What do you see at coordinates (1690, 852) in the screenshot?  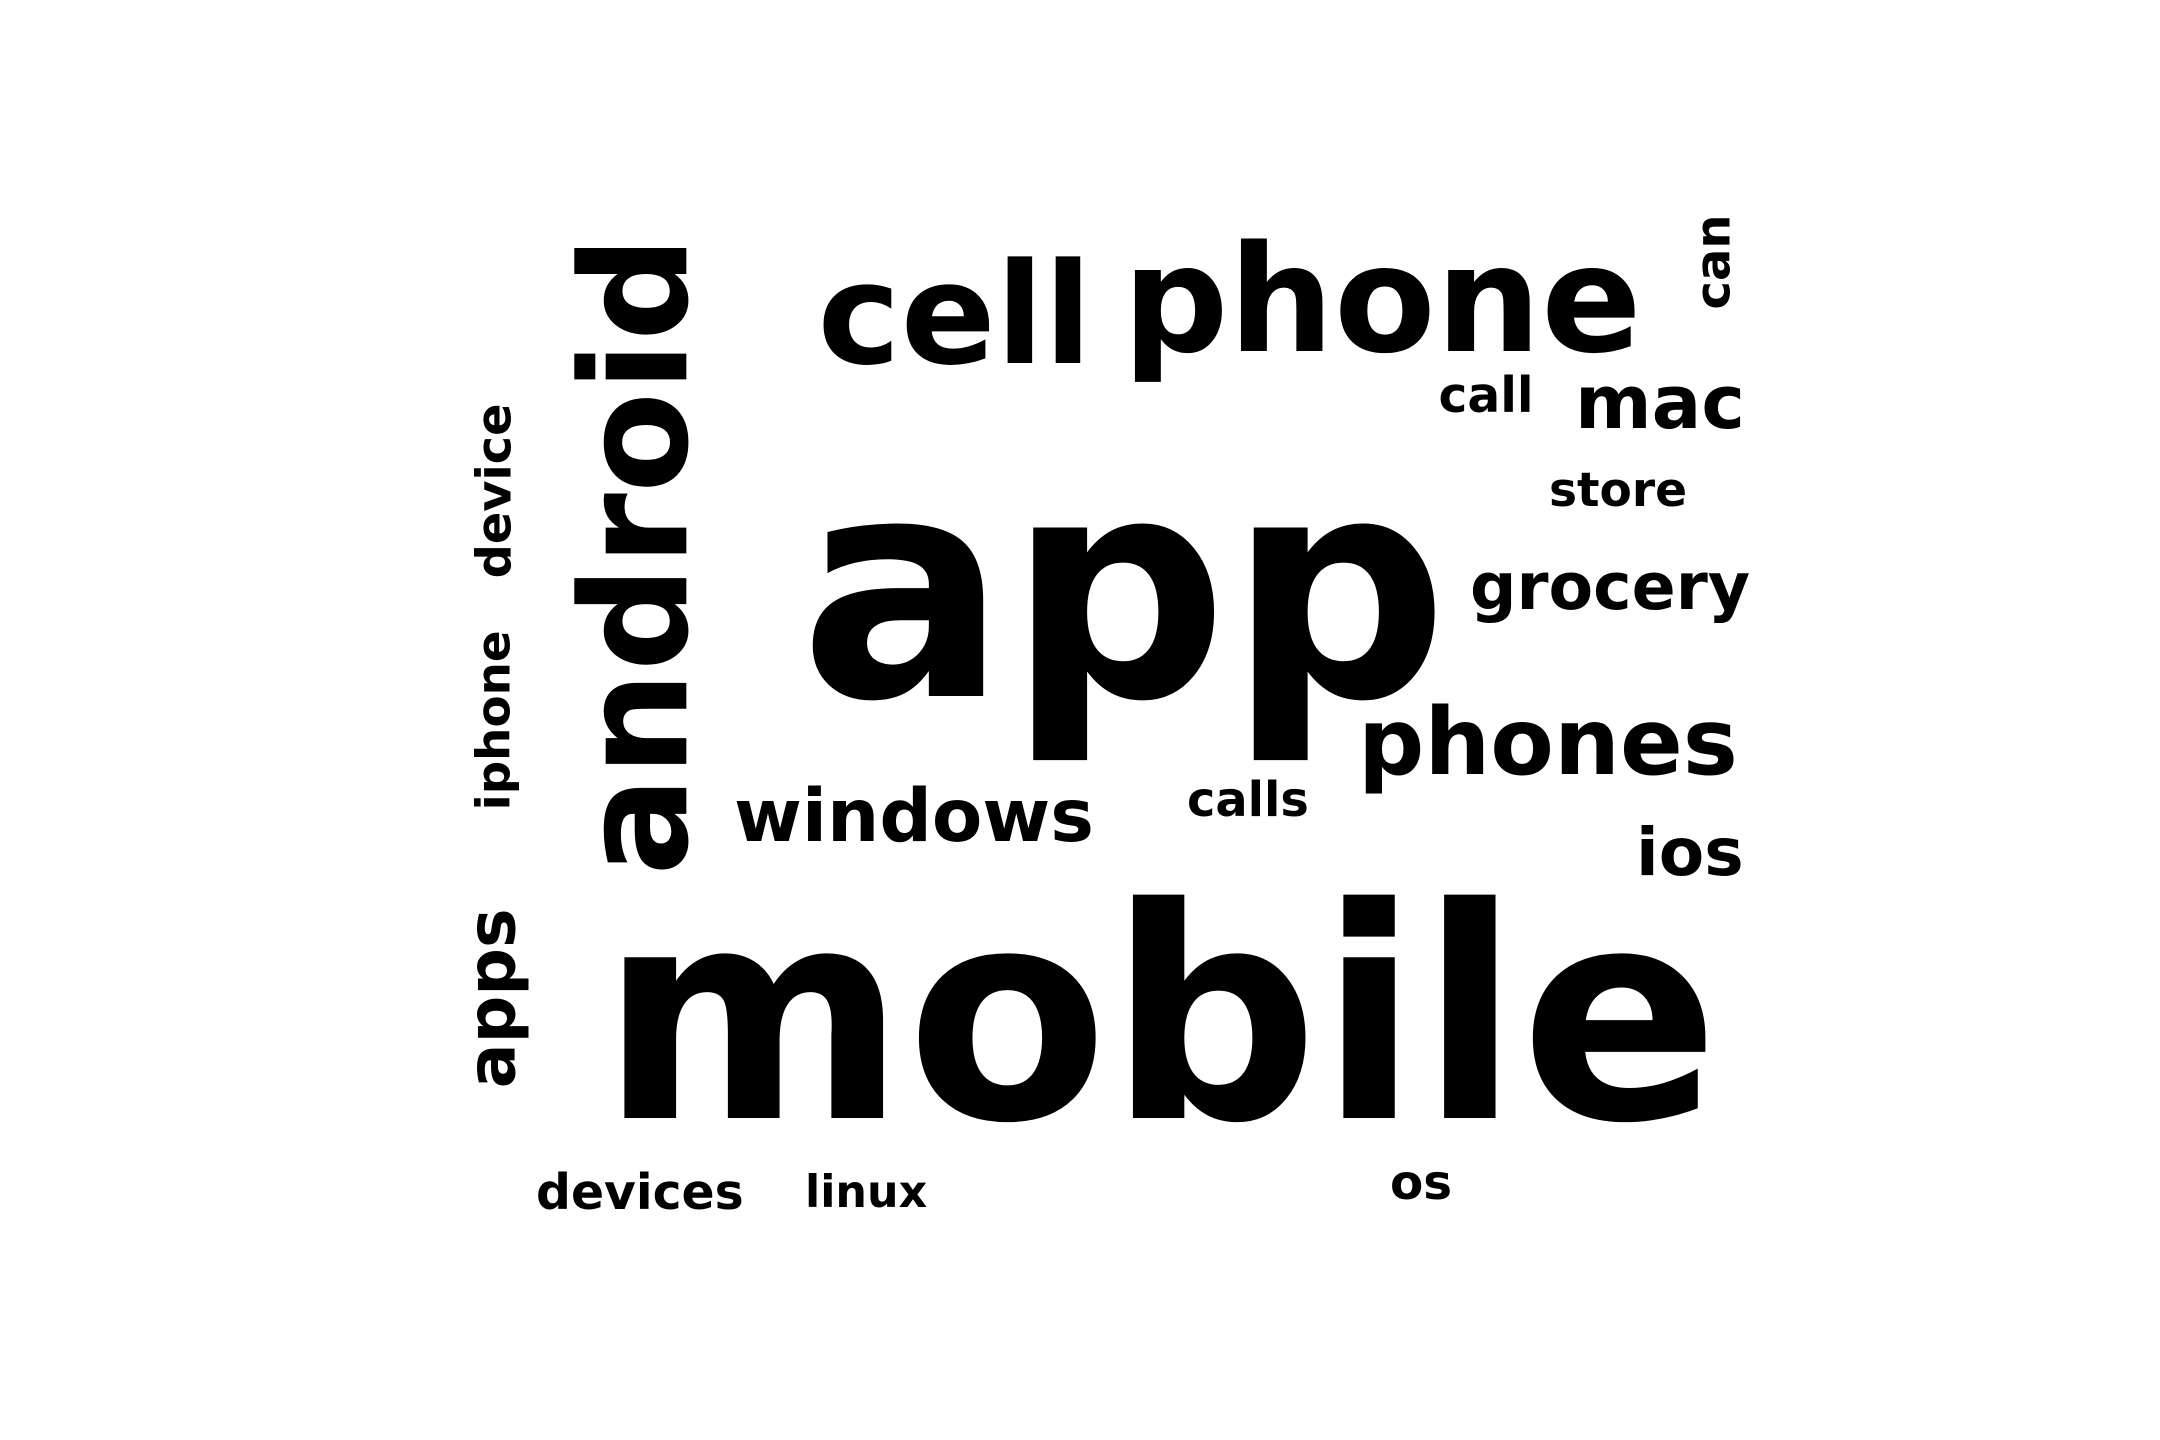 I see `word-ios: ios` at bounding box center [1690, 852].